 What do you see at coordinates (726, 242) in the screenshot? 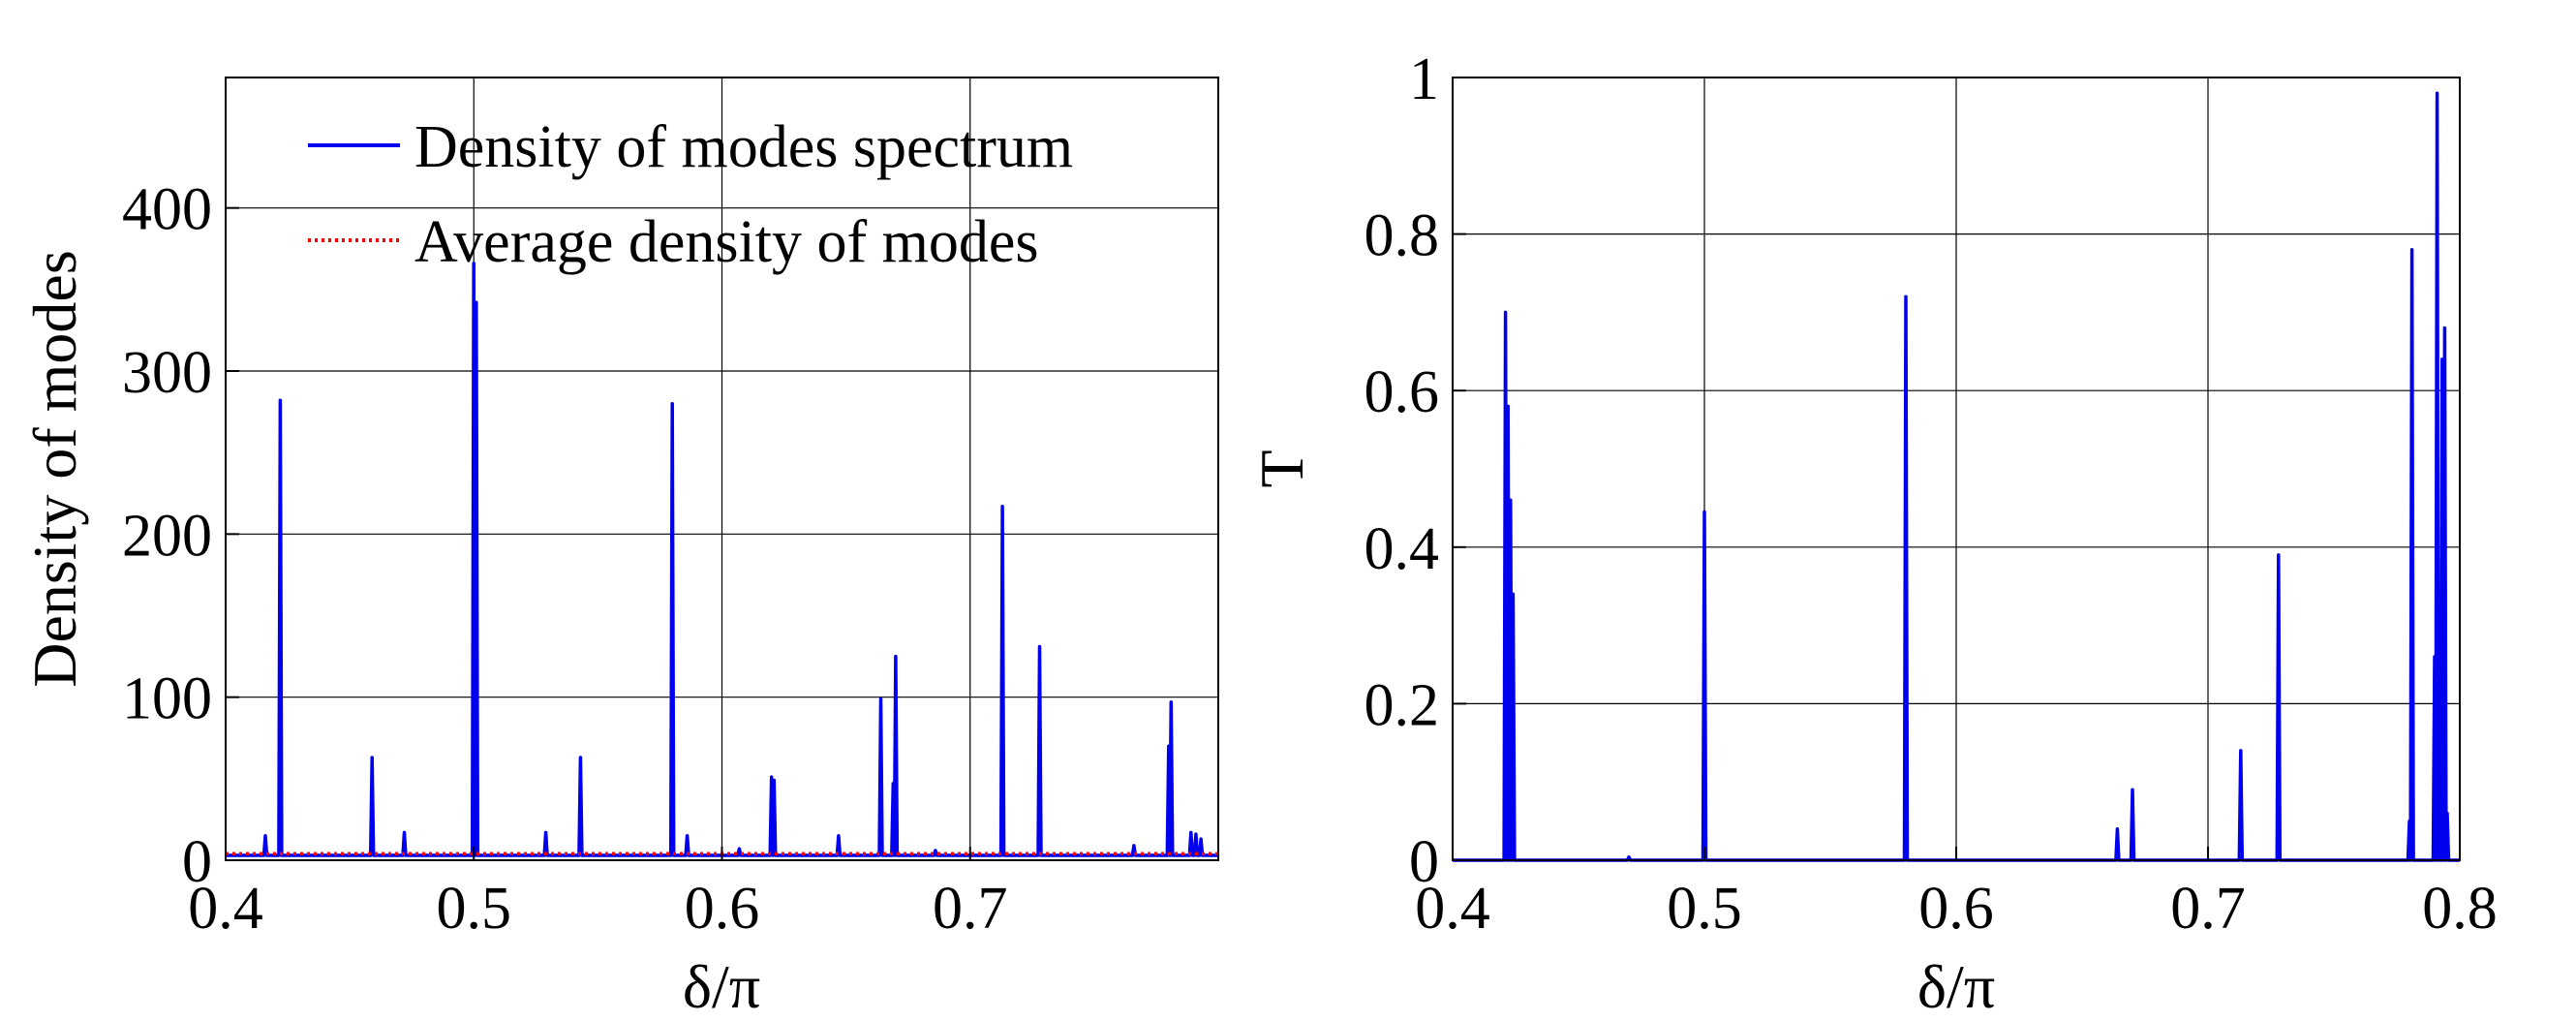
I see `legend-label-average: Average density of modes` at bounding box center [726, 242].